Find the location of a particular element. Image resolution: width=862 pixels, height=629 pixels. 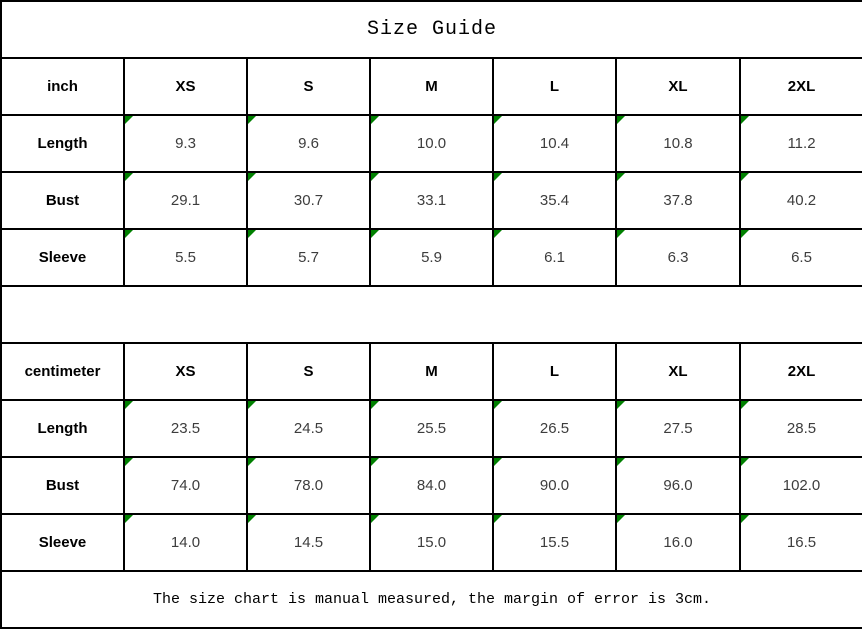

row-label-sleeve: Sleeve is located at coordinates (62, 542).